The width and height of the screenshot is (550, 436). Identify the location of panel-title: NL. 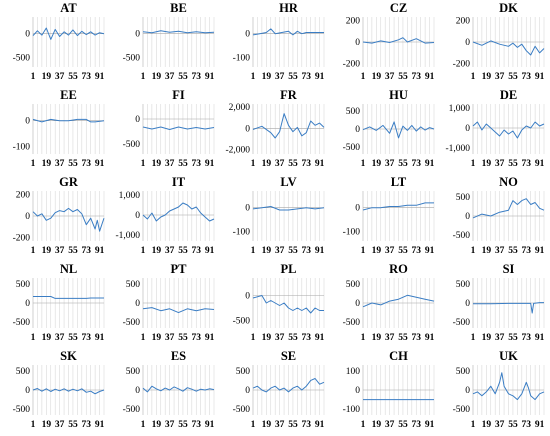
(68, 269).